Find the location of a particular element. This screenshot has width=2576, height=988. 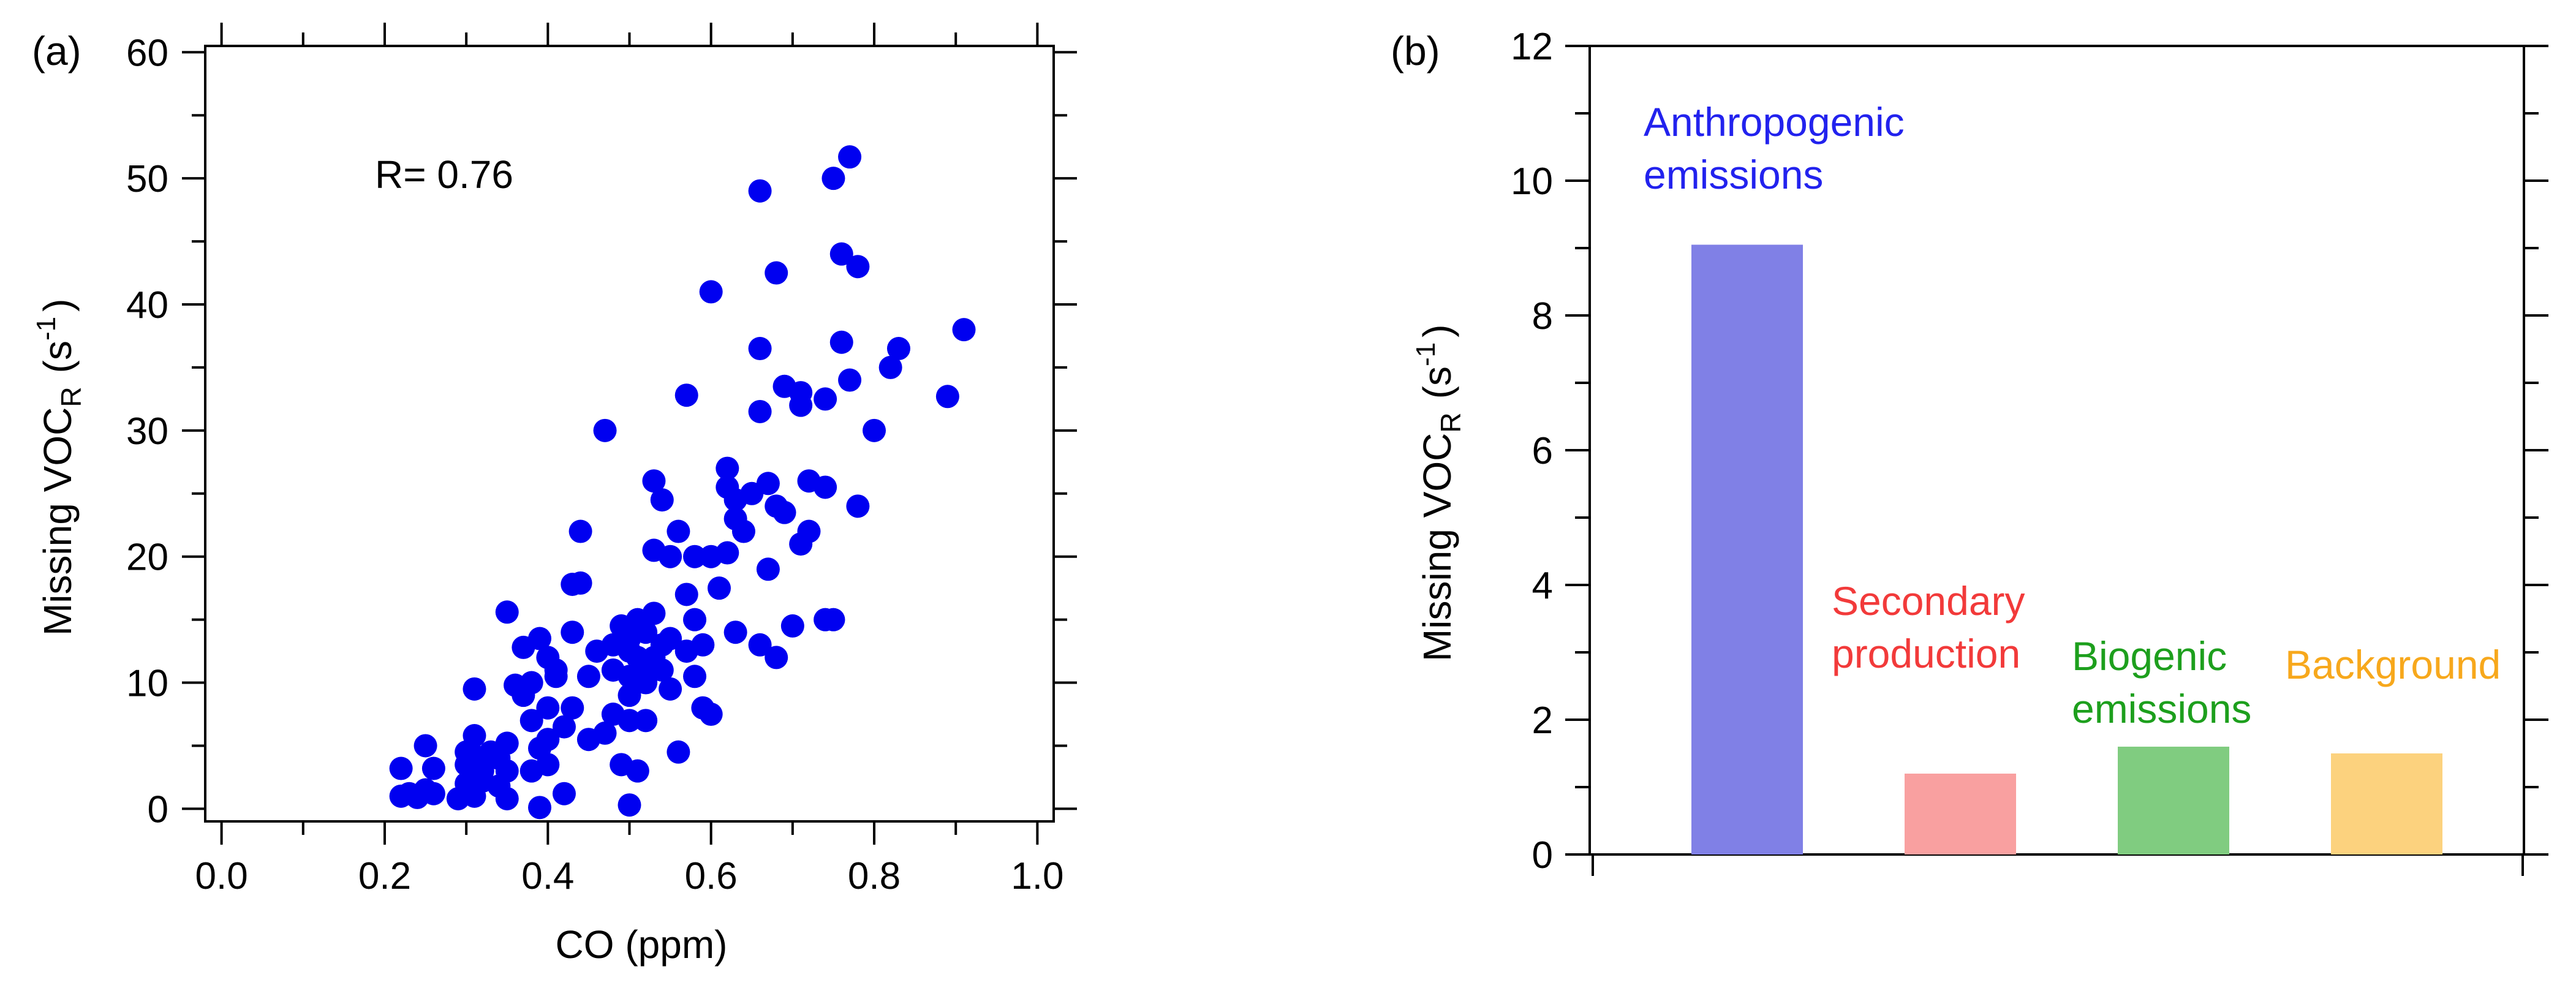

bar-category-label: Biogenic emissions is located at coordinates (2161, 682).